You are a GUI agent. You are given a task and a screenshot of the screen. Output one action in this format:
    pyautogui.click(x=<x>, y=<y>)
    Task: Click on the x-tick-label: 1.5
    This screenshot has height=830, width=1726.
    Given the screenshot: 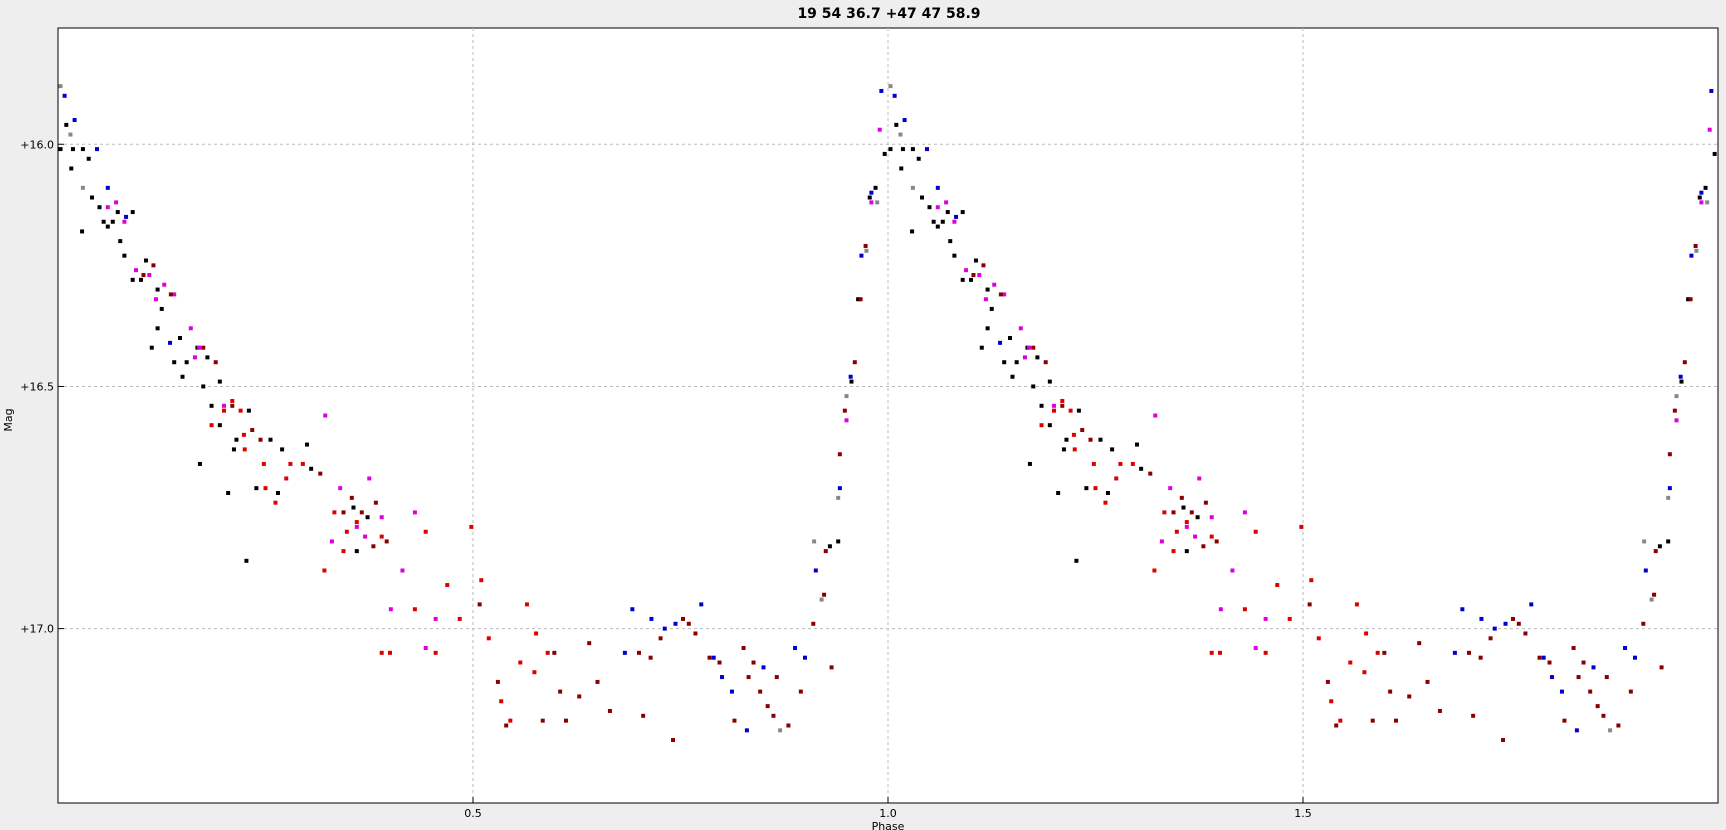 What is the action you would take?
    pyautogui.click(x=1303, y=813)
    